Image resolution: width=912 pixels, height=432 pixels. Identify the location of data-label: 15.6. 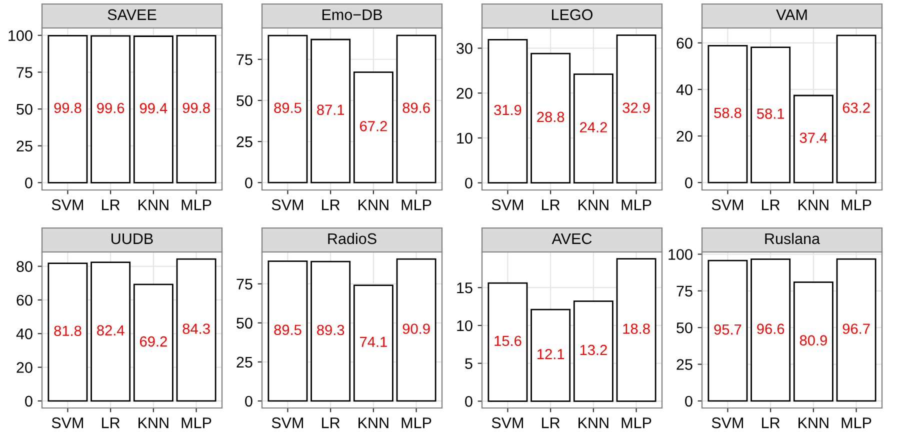
(508, 341).